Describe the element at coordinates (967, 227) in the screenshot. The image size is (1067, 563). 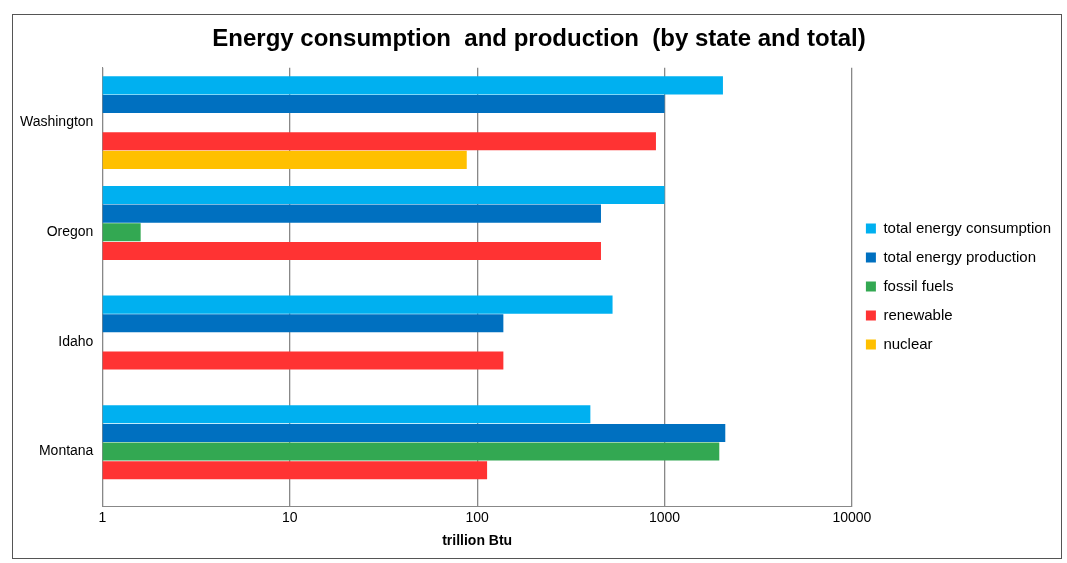
I see `legend-label: total energy consumption` at that location.